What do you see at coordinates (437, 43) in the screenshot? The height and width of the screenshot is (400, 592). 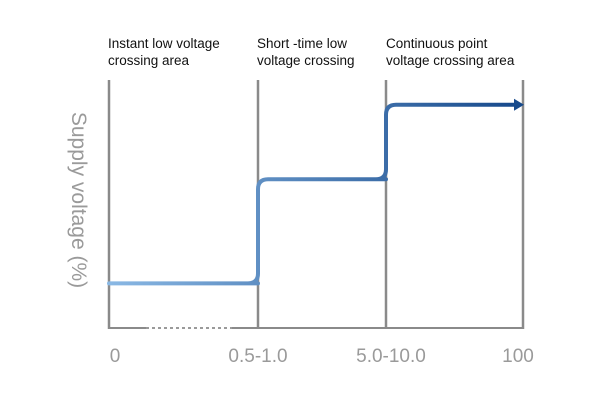 I see `region-label-continuous-line1: Continuous point` at bounding box center [437, 43].